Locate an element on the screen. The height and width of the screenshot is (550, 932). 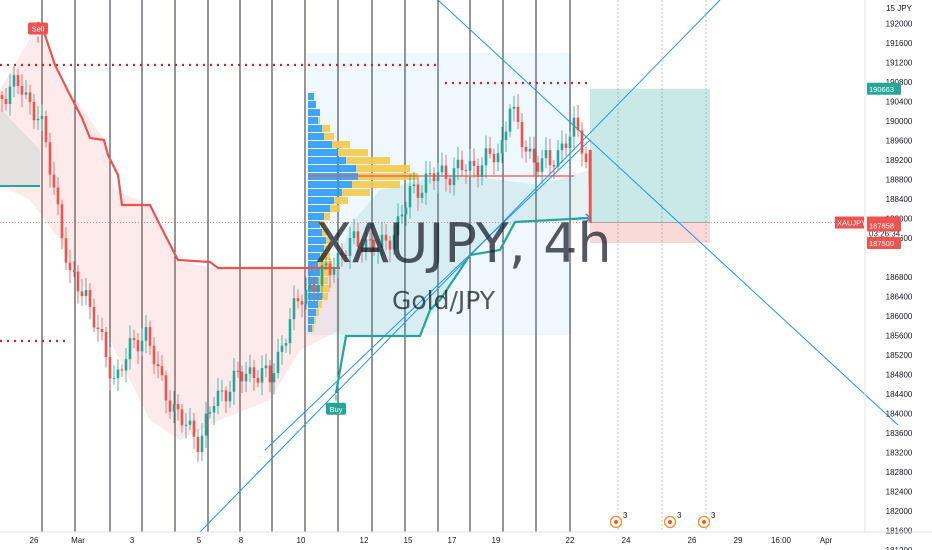
signal-sell-badge is located at coordinates (38, 28).